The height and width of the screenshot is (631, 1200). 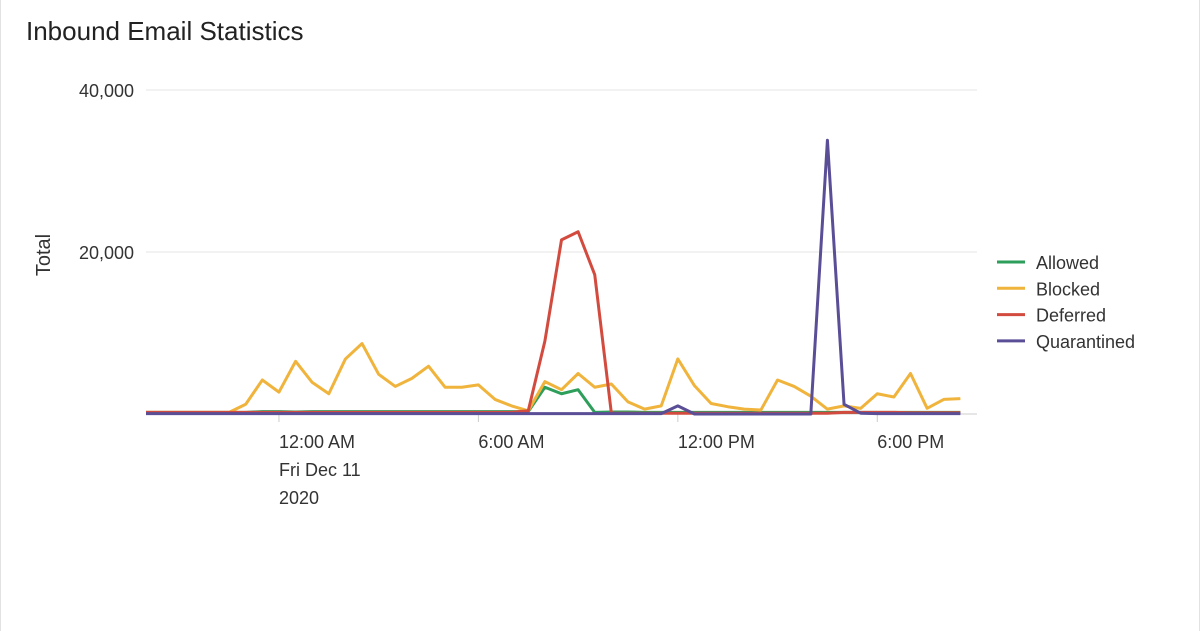 I want to click on x-tick-label-line: 12:00 PM, so click(x=716, y=442).